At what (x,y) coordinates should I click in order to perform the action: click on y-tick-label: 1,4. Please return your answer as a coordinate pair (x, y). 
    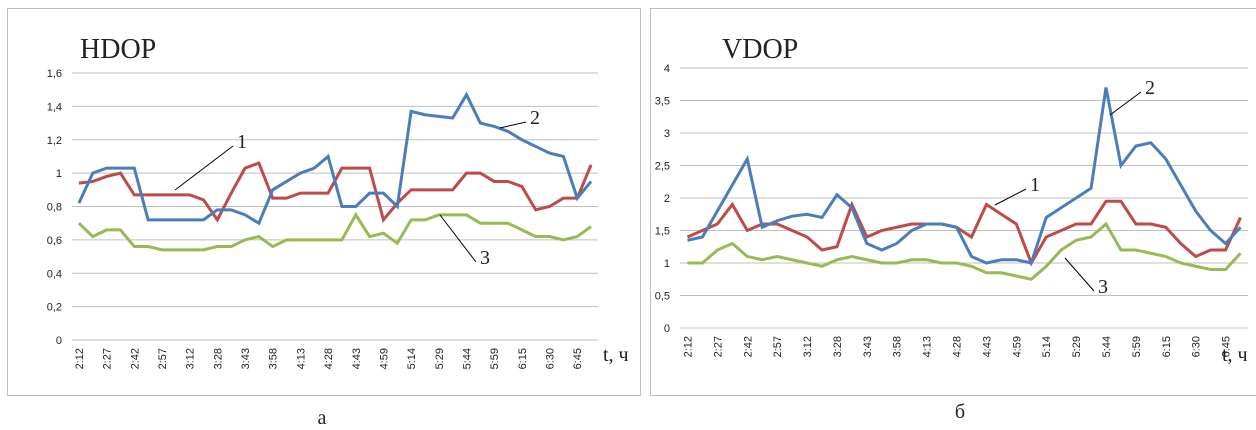
    Looking at the image, I should click on (54, 107).